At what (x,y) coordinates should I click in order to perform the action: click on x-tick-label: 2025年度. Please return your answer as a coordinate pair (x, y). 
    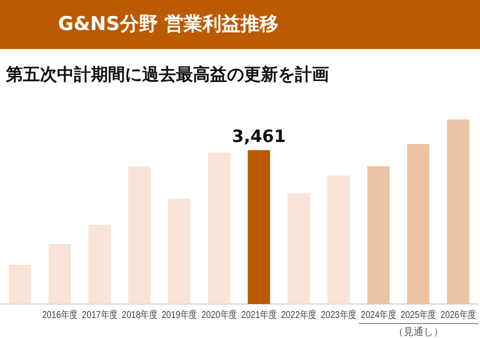
    Looking at the image, I should click on (418, 314).